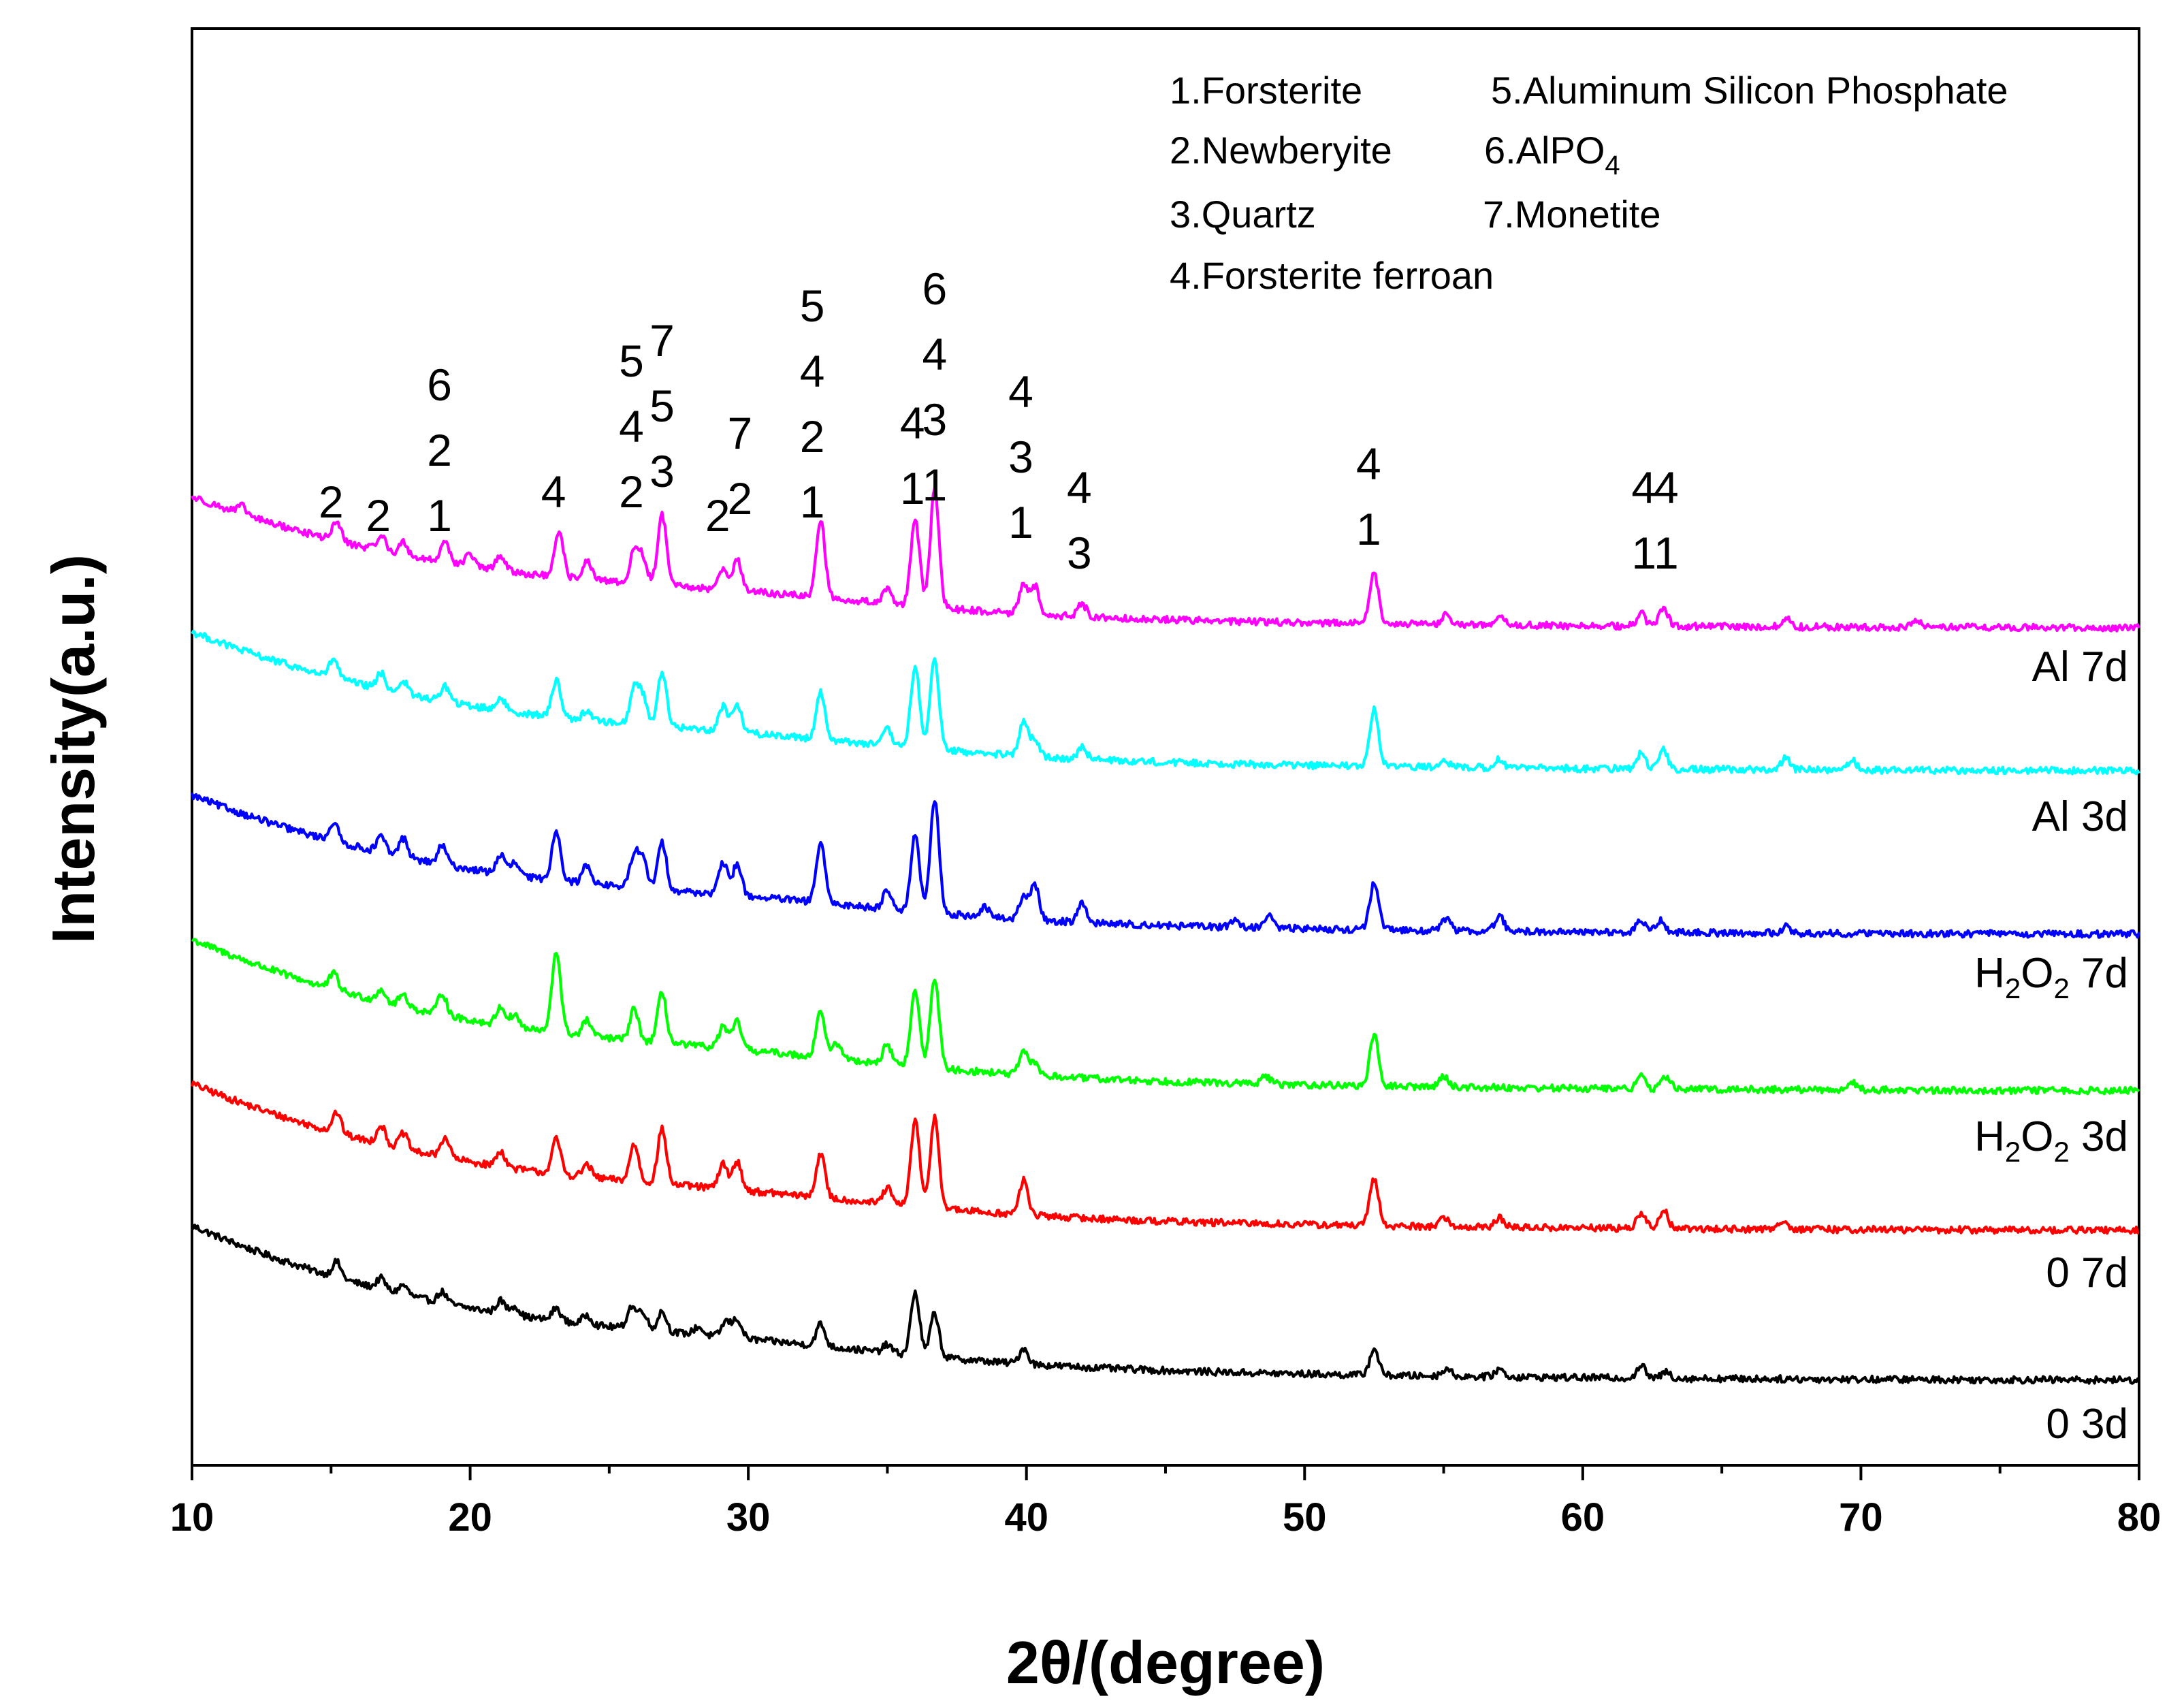 The image size is (2184, 1705). What do you see at coordinates (1332, 275) in the screenshot?
I see `legend-item: 4.Forsterite ferroan` at bounding box center [1332, 275].